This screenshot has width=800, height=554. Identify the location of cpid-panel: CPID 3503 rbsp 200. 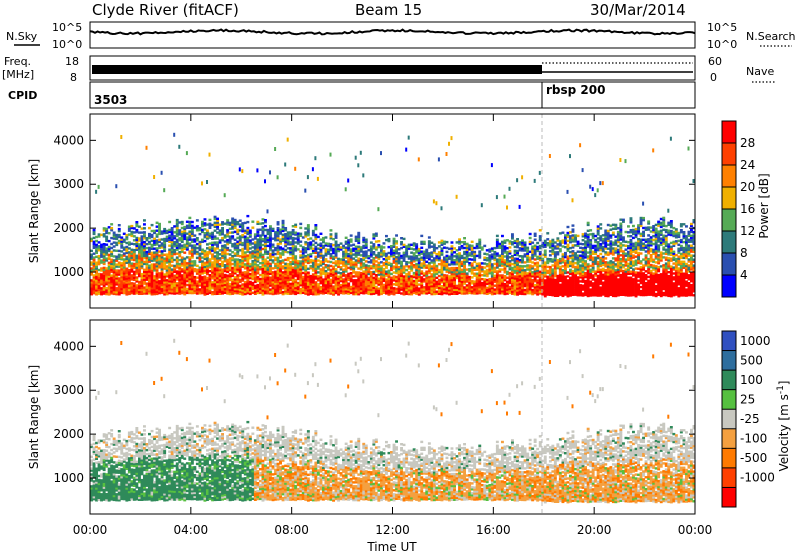
(352, 95).